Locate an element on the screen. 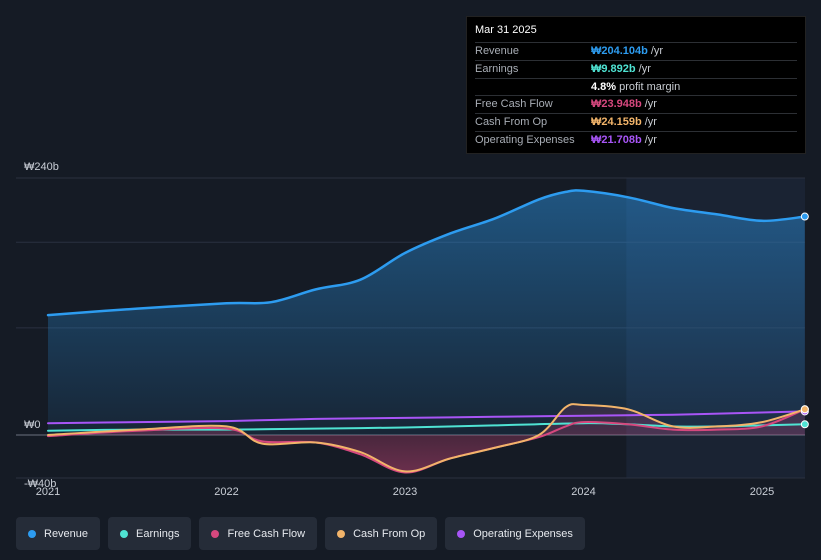  revenue-endpoint is located at coordinates (804, 216).